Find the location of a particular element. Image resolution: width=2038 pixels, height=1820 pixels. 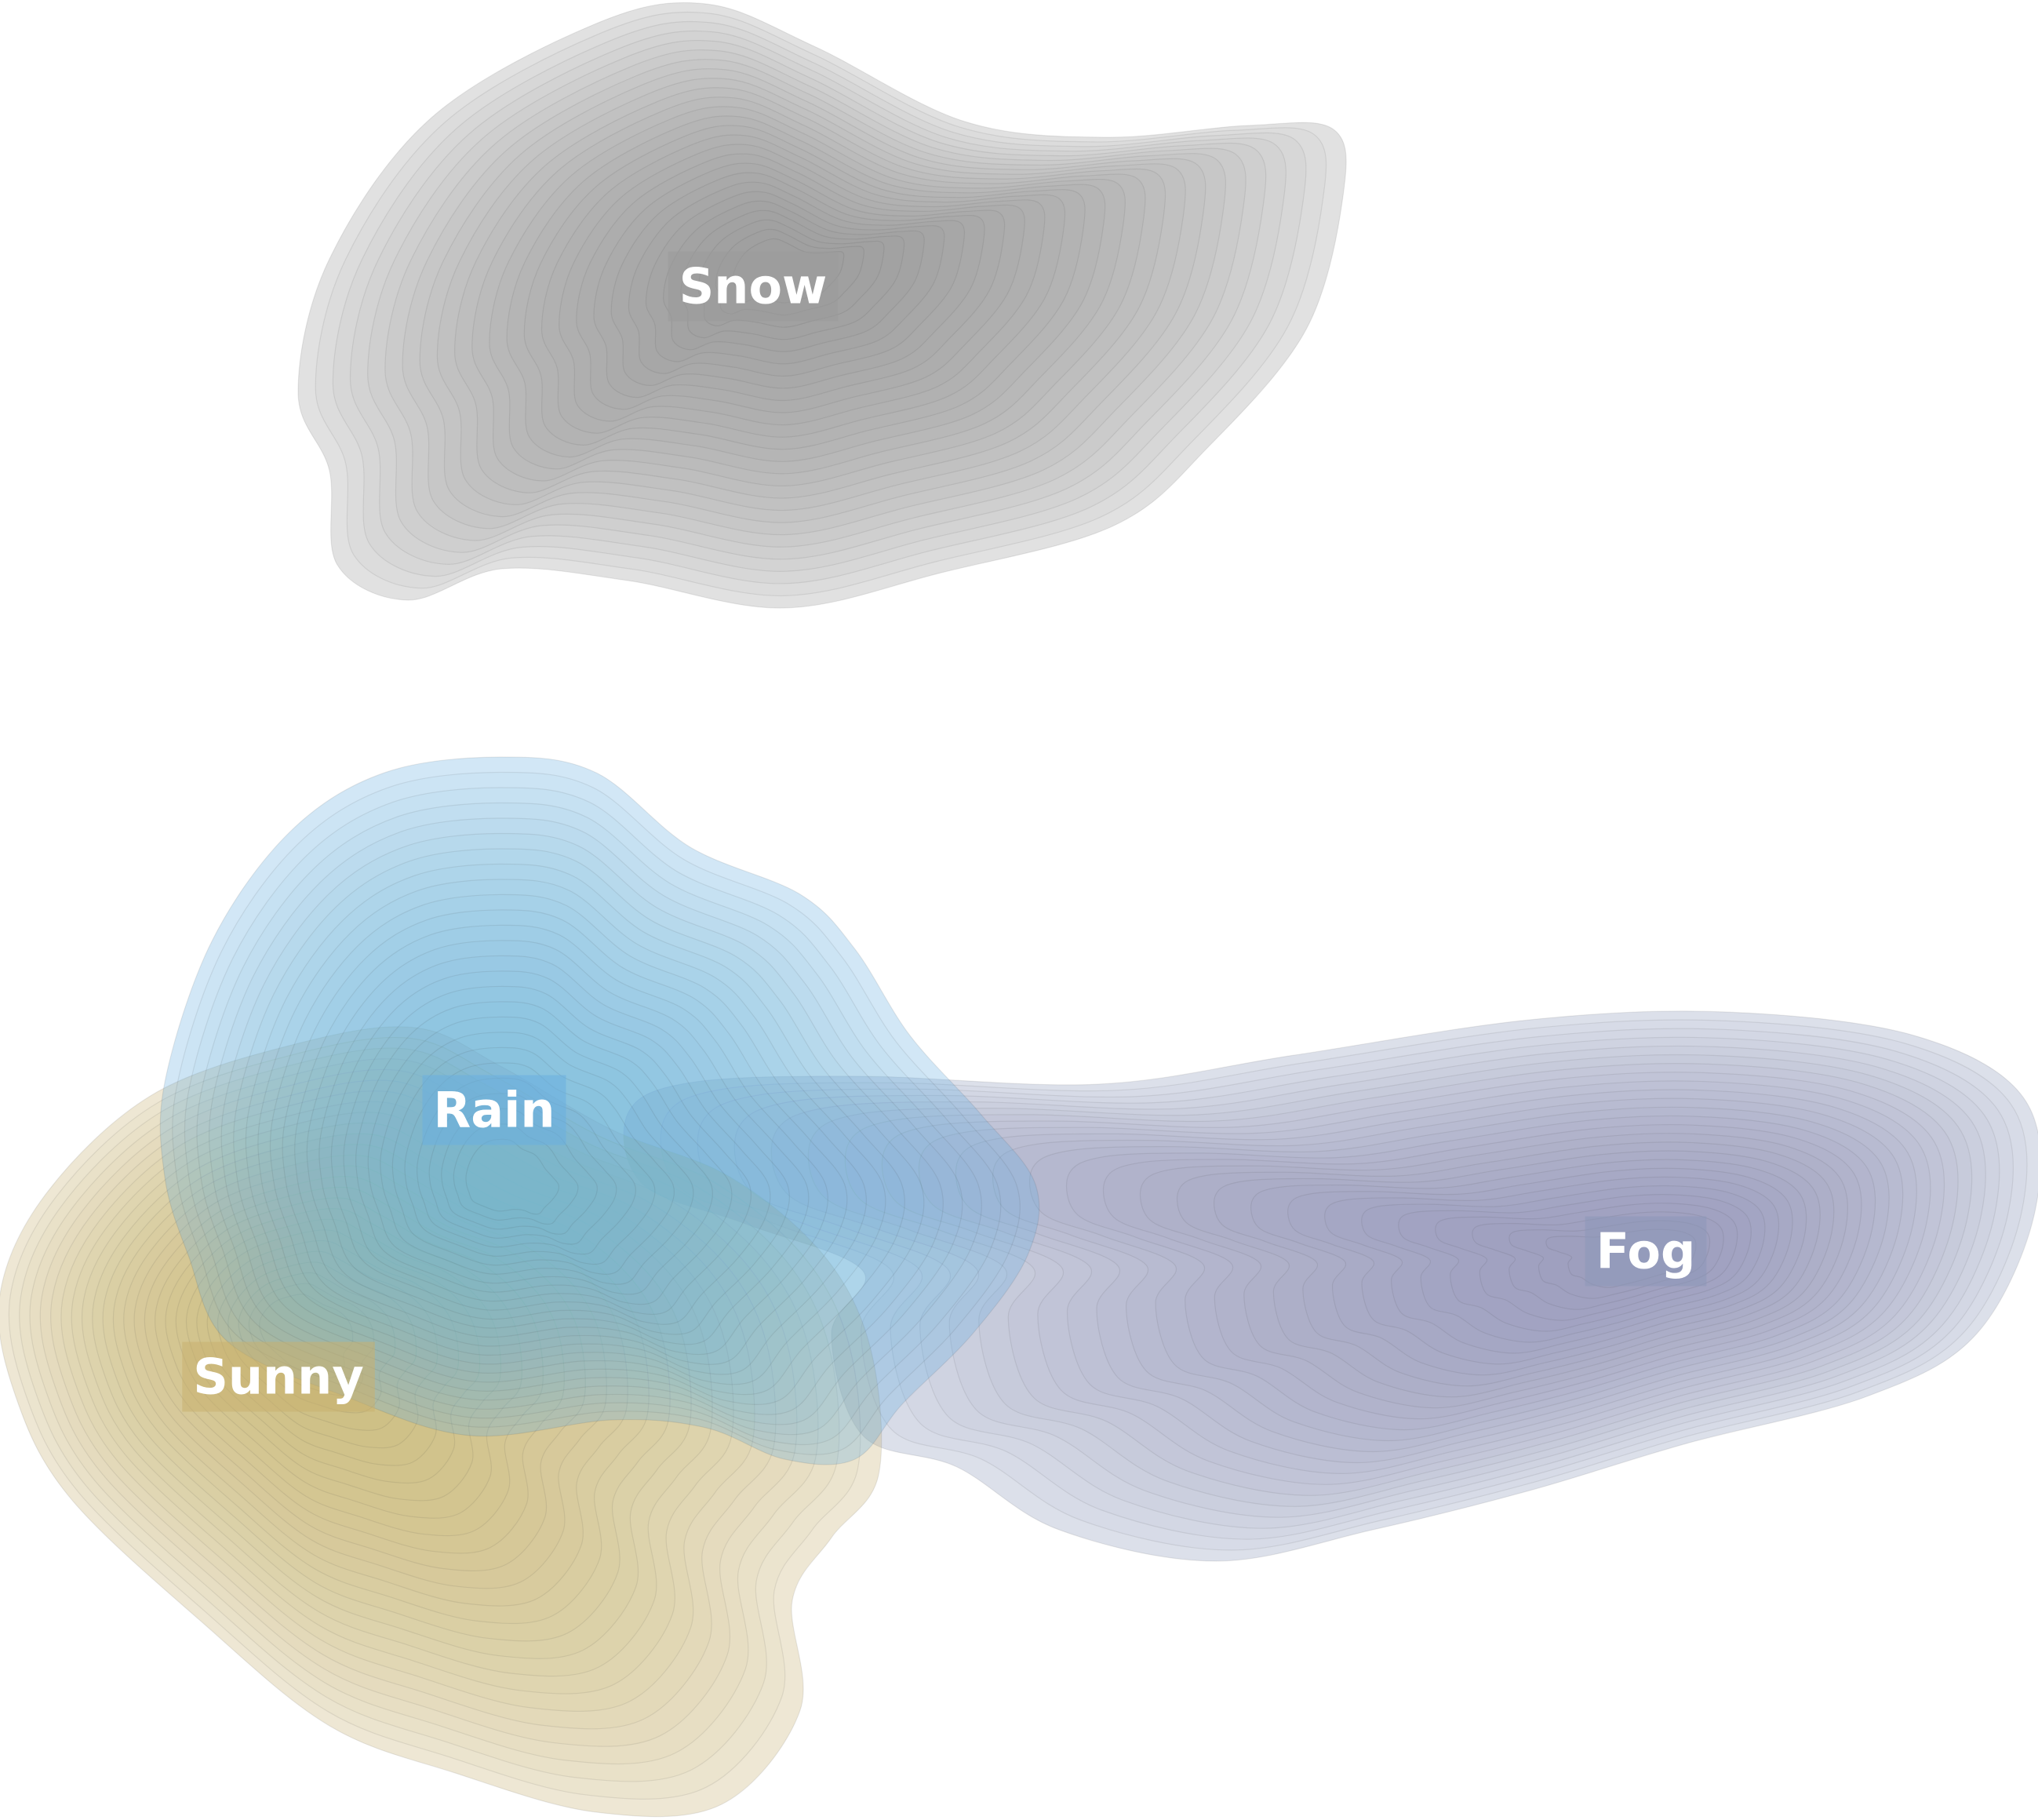

fog-label-text: Fog is located at coordinates (1646, 1251).